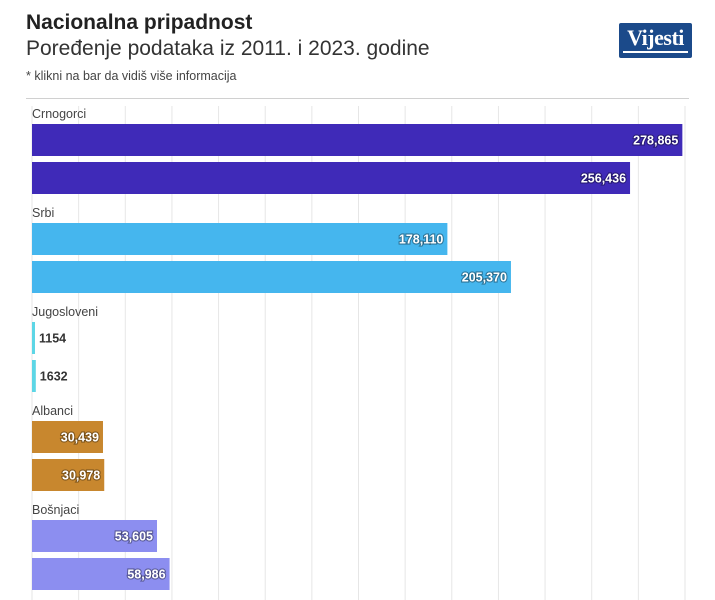 This screenshot has width=715, height=600. What do you see at coordinates (146, 575) in the screenshot?
I see `data-label: 58,986` at bounding box center [146, 575].